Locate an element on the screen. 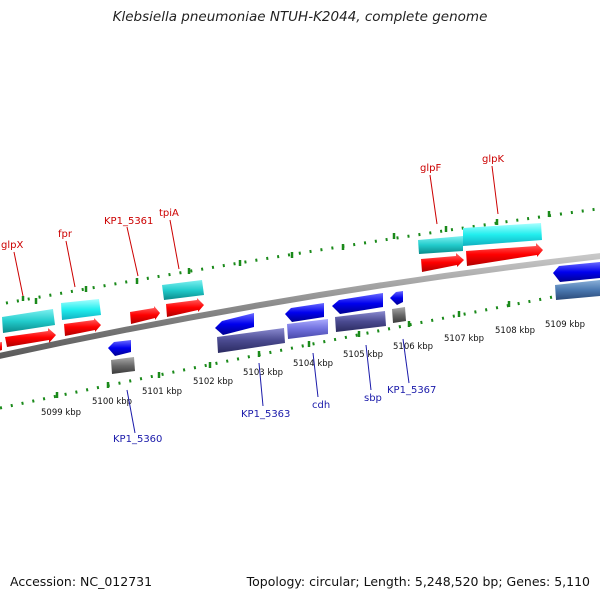 The width and height of the screenshot is (600, 600). bottom-gene-labels: KP1_5360 KP1_5363 cdh sbp KP1_5367 is located at coordinates (274, 415).